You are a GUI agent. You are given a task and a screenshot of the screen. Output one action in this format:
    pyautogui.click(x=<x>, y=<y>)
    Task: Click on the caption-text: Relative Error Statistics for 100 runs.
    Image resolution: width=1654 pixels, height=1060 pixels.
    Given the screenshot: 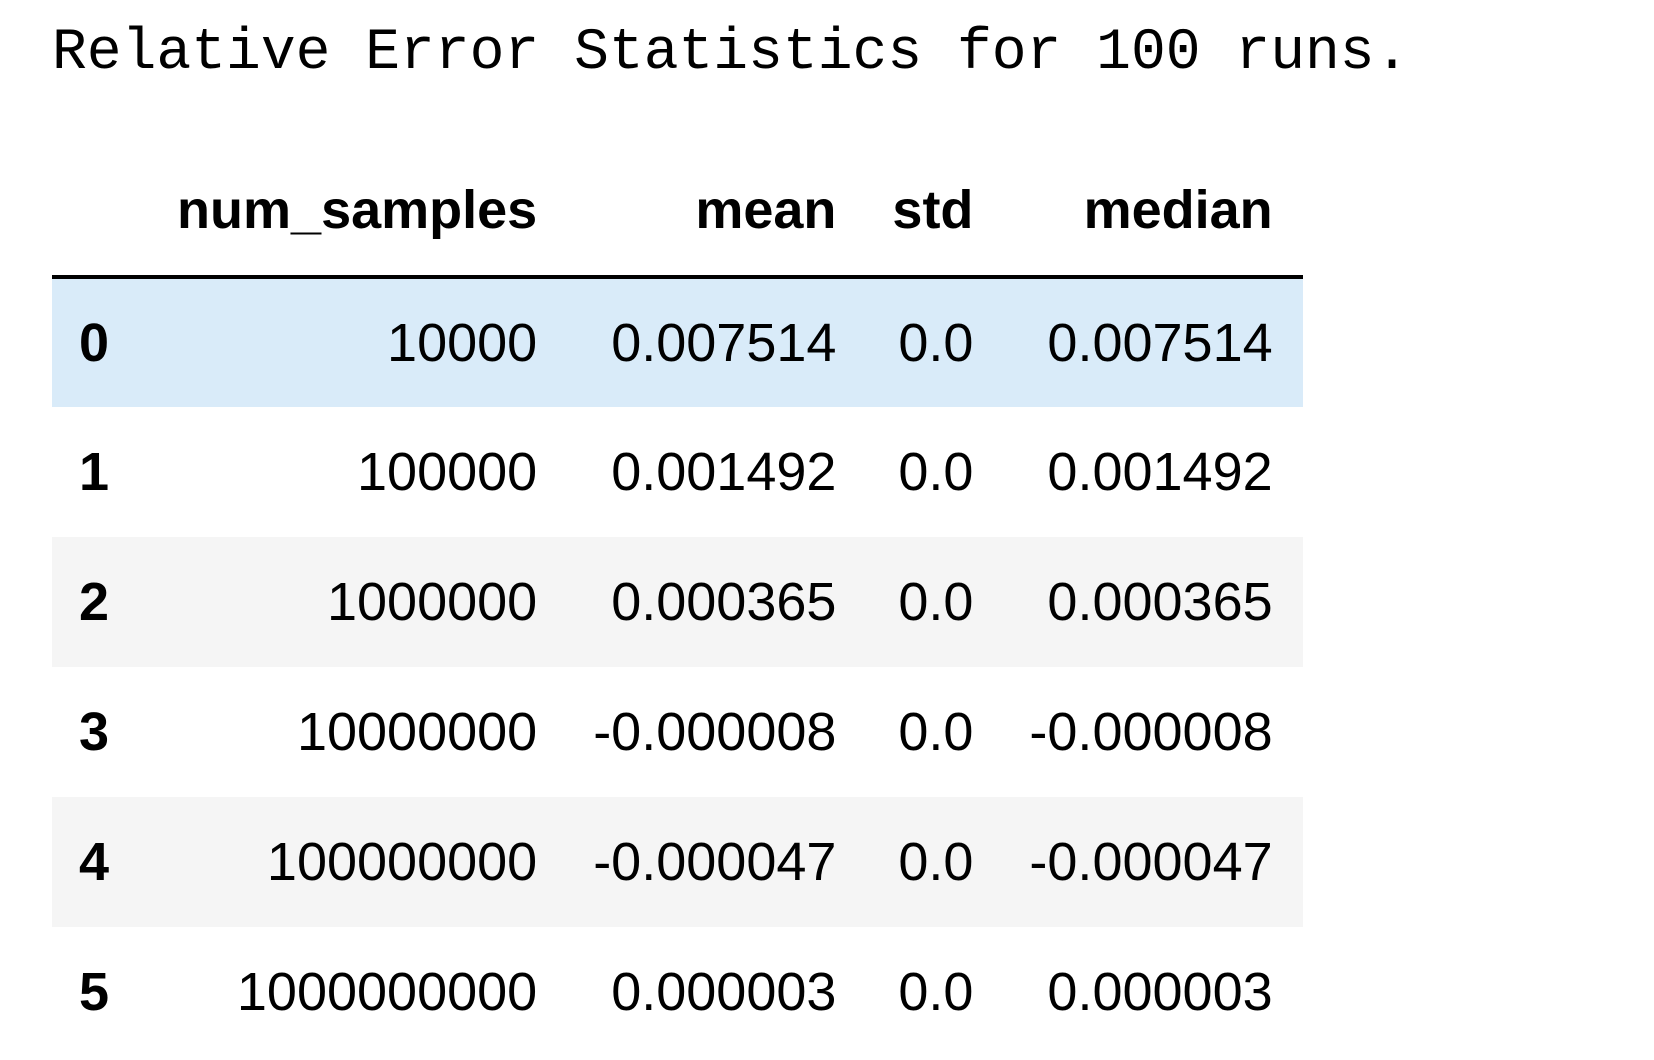 What is the action you would take?
    pyautogui.click(x=731, y=53)
    